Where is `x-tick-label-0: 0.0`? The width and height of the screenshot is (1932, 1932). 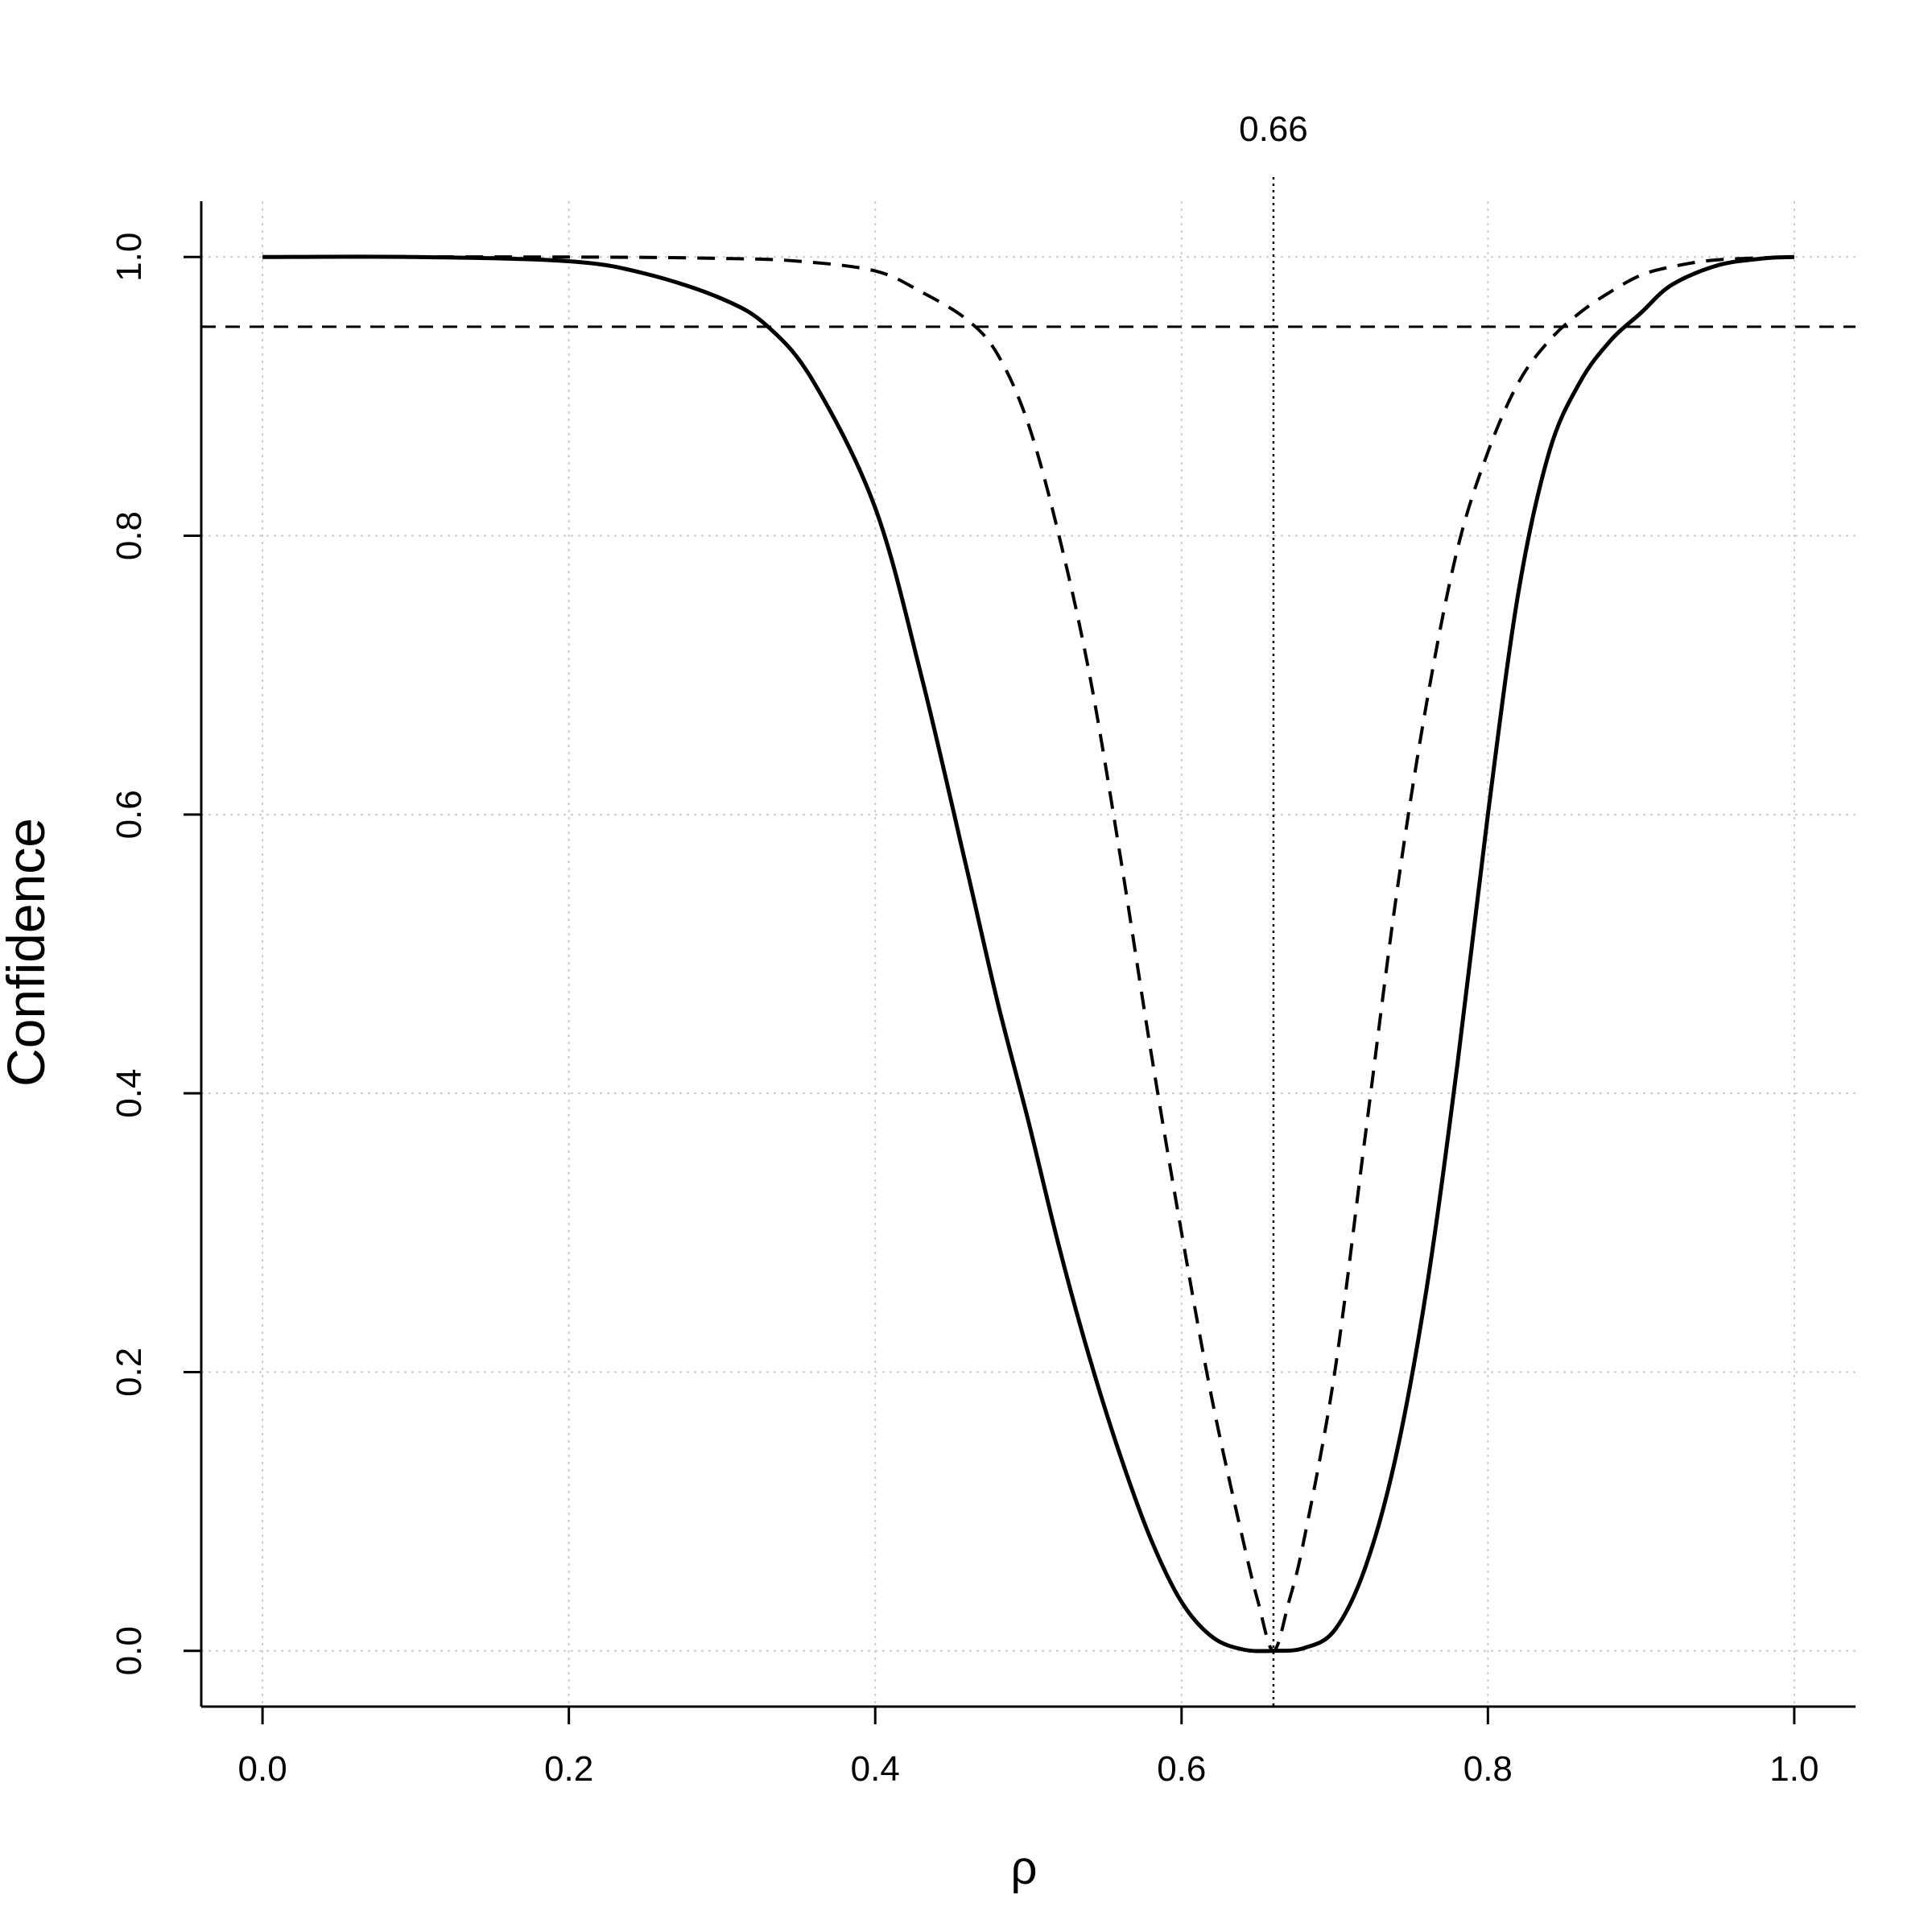 x-tick-label-0: 0.0 is located at coordinates (262, 1769).